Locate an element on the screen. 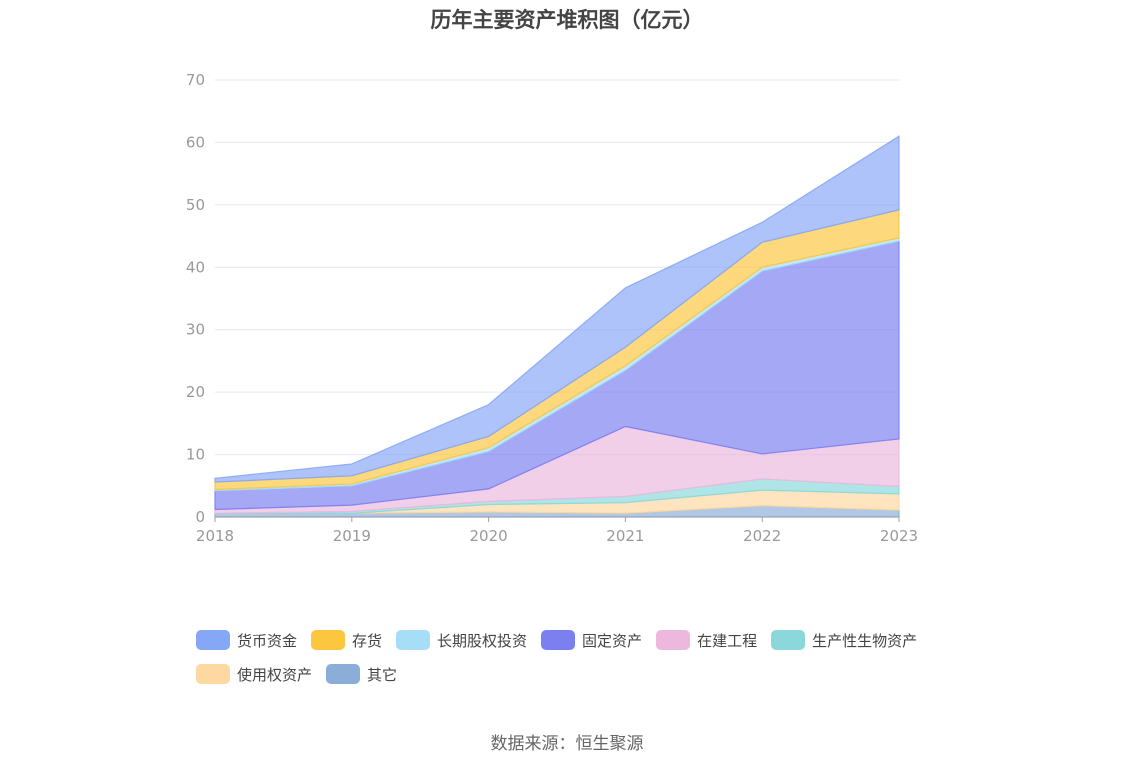 Image resolution: width=1134 pixels, height=766 pixels. legend-label: 生产性生物资产 is located at coordinates (865, 640).